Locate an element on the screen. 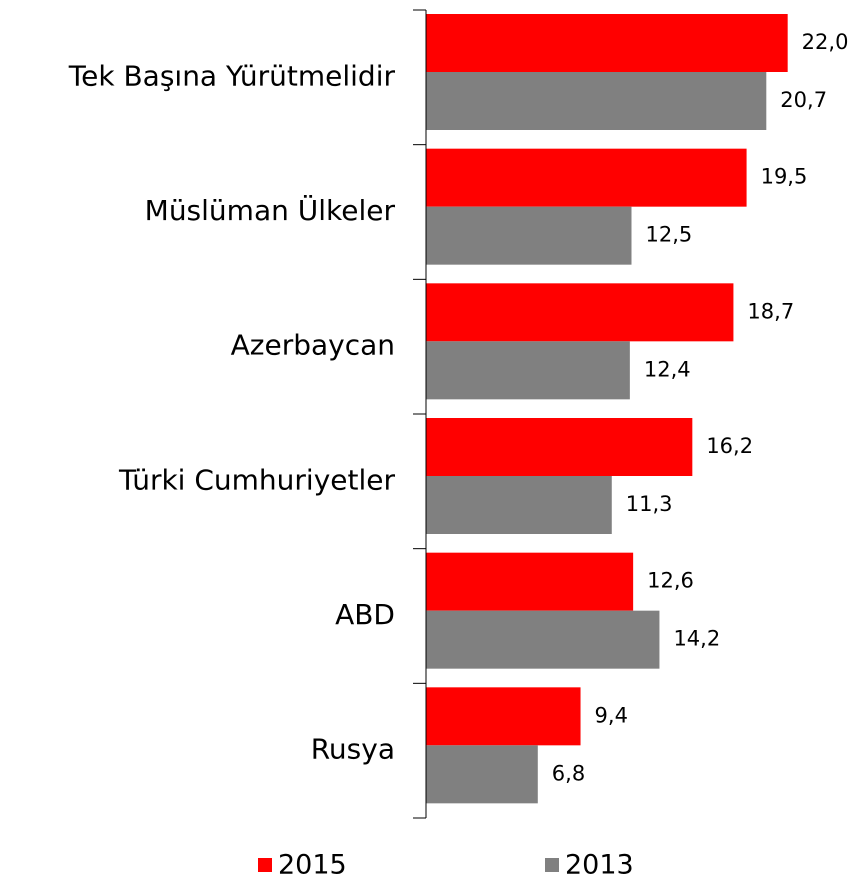 The image size is (865, 884). y-tick-label: ABD is located at coordinates (365, 614).